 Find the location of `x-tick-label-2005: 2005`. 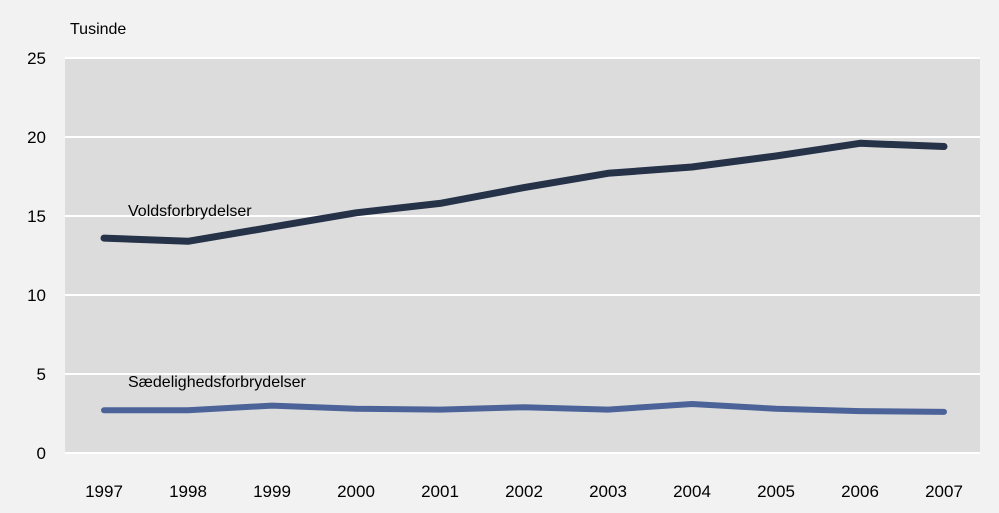

x-tick-label-2005: 2005 is located at coordinates (776, 491).